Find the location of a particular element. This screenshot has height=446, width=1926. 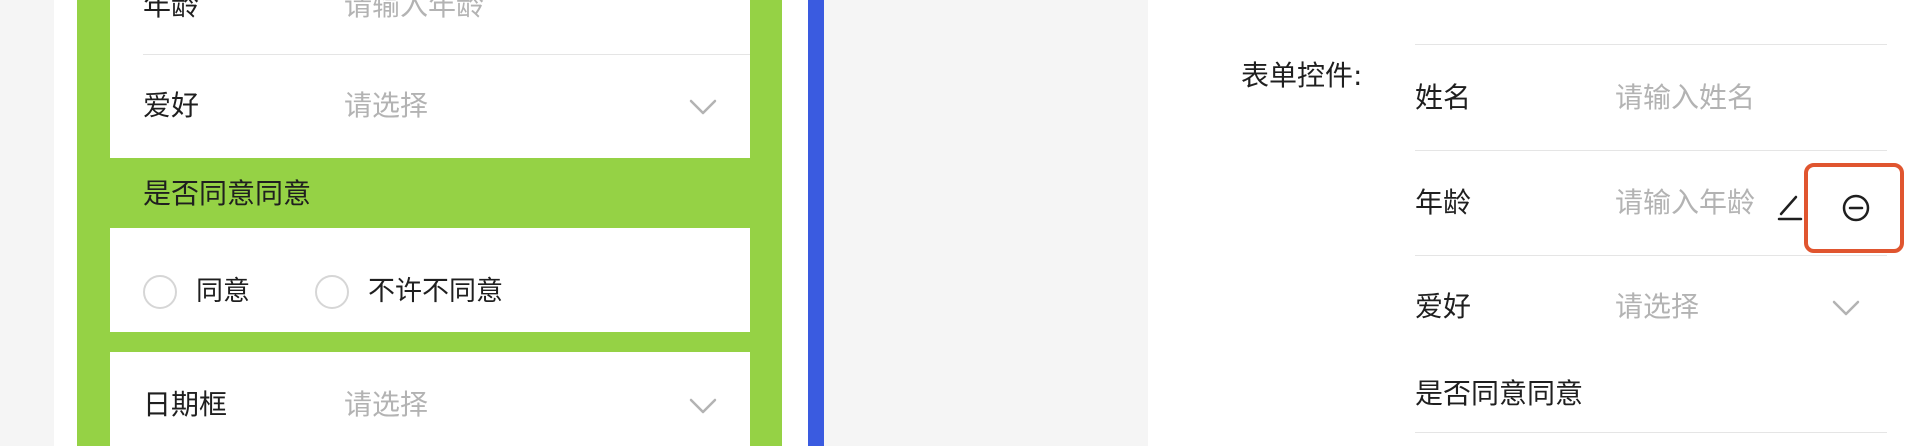

preview-card-date is located at coordinates (430, 399).